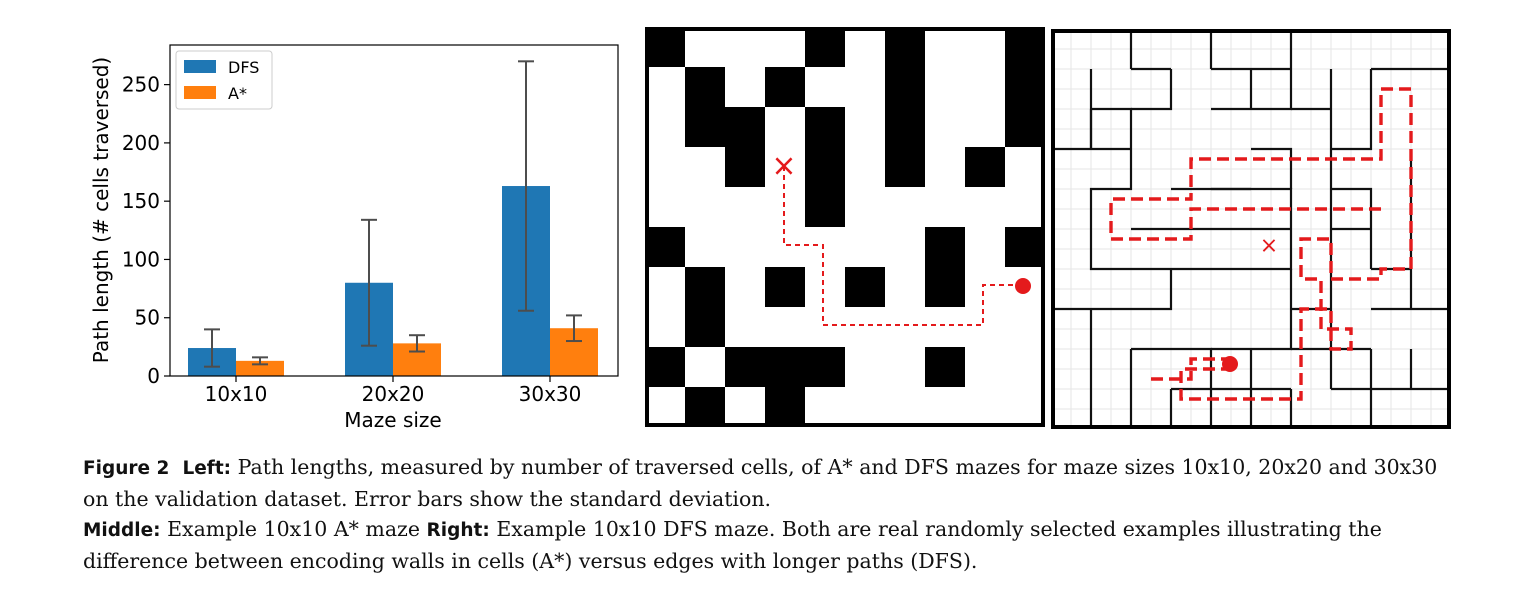 The image size is (1517, 615). I want to click on figure-label: Figure 2, so click(126, 468).